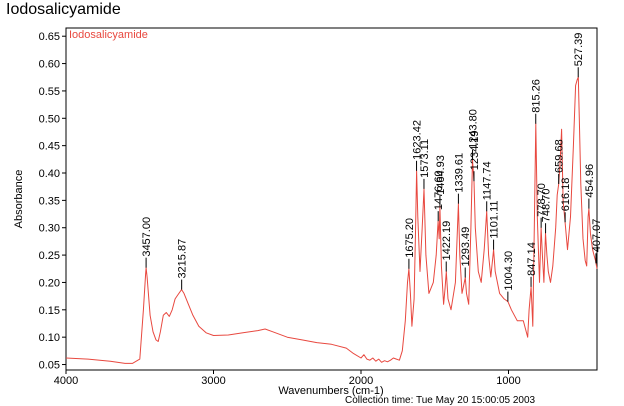 The image size is (624, 406). I want to click on y-tick-label: 0.65, so click(49, 37).